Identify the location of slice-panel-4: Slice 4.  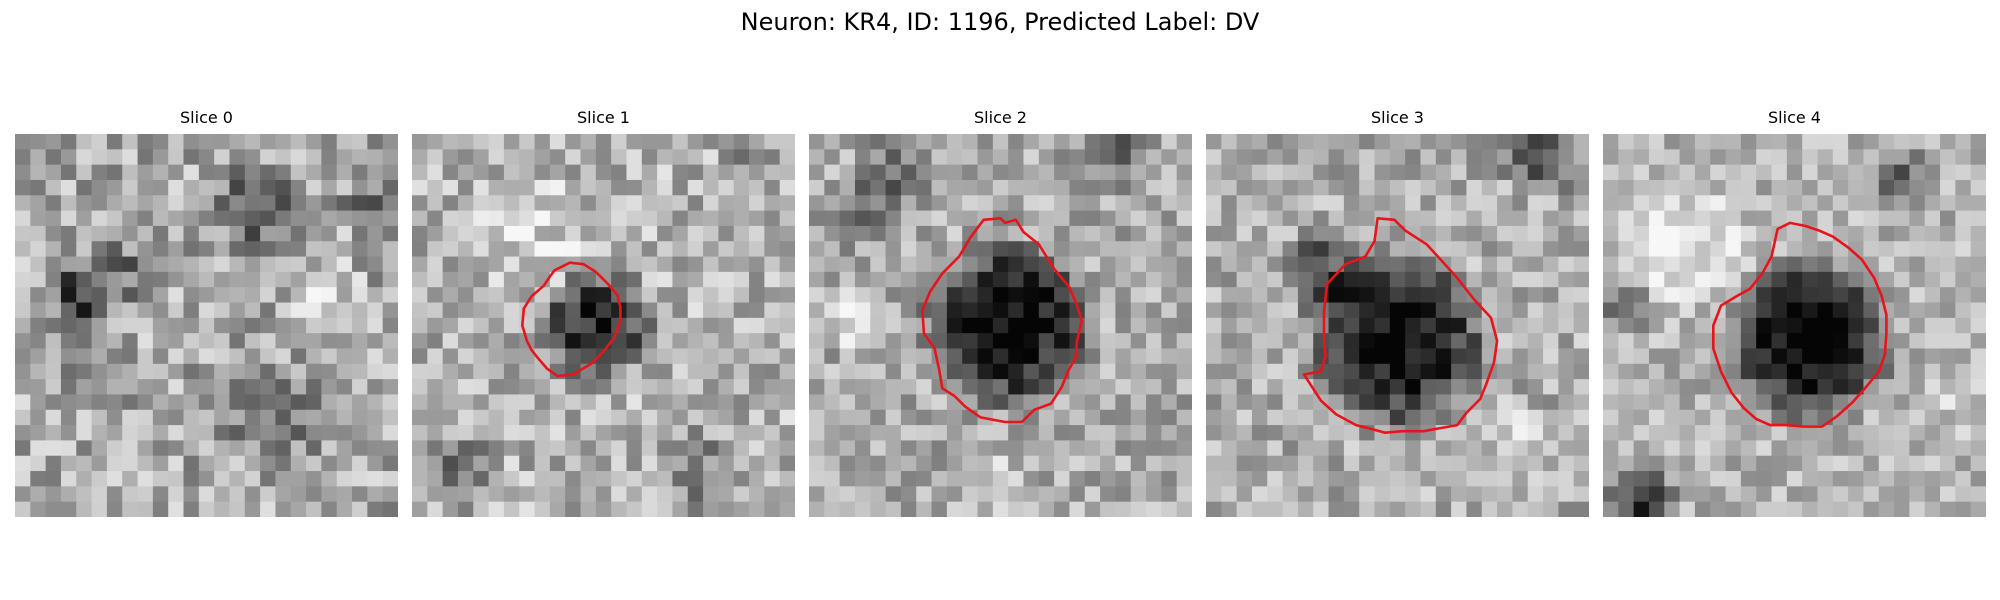
(1794, 312).